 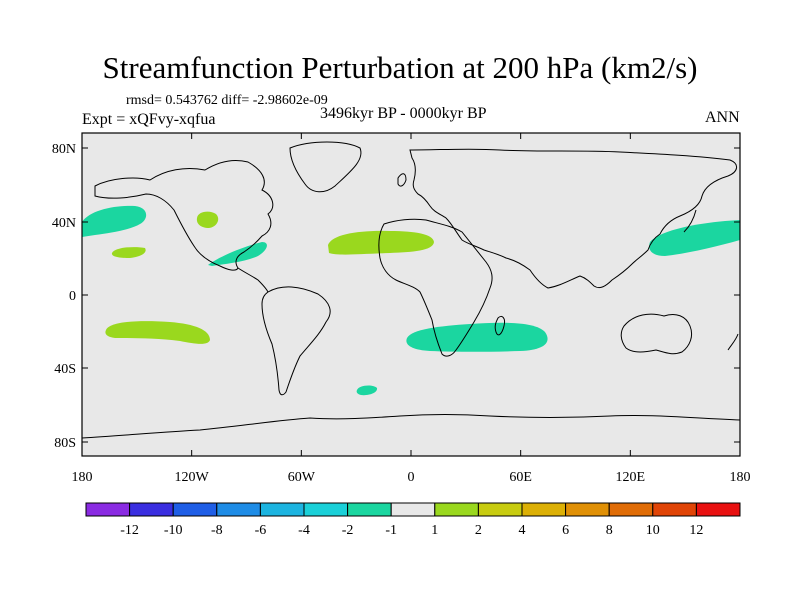 I want to click on lon-tick-label: 0, so click(x=411, y=477).